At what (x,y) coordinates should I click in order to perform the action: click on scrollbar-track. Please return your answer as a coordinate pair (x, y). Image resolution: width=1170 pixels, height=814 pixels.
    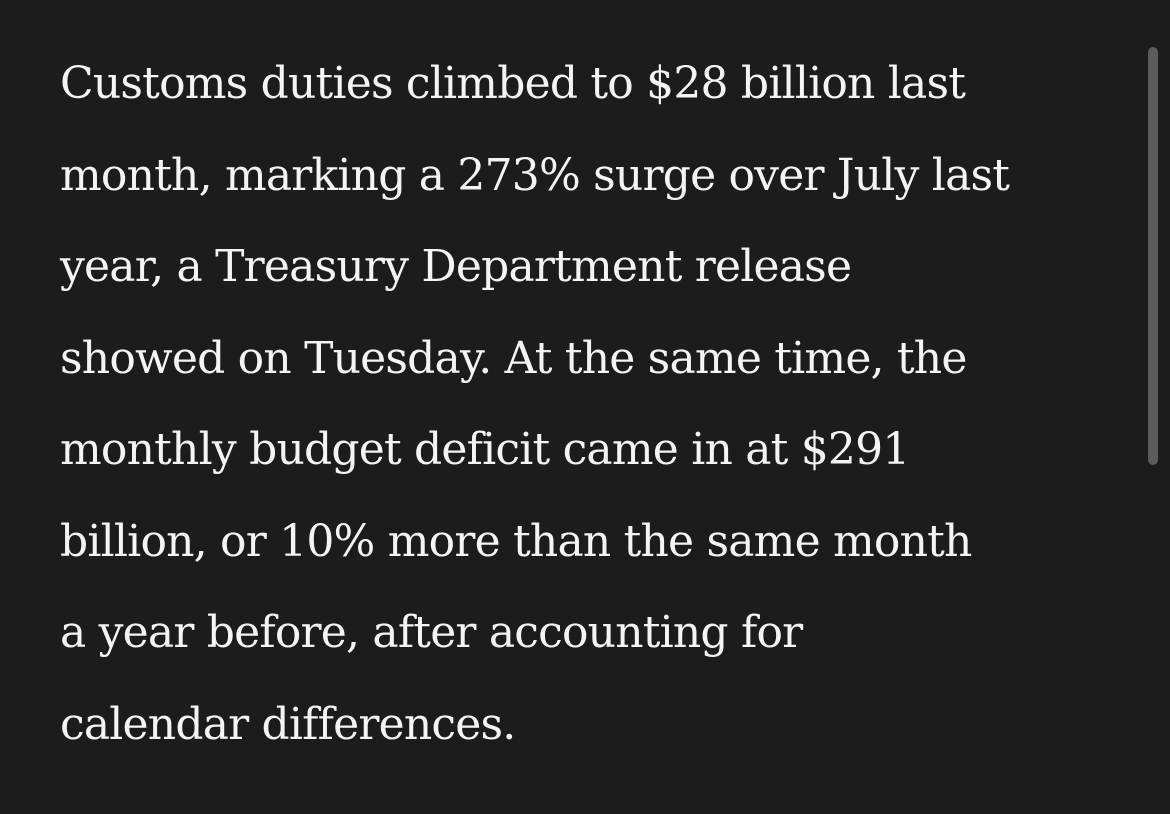
    Looking at the image, I should click on (1152, 407).